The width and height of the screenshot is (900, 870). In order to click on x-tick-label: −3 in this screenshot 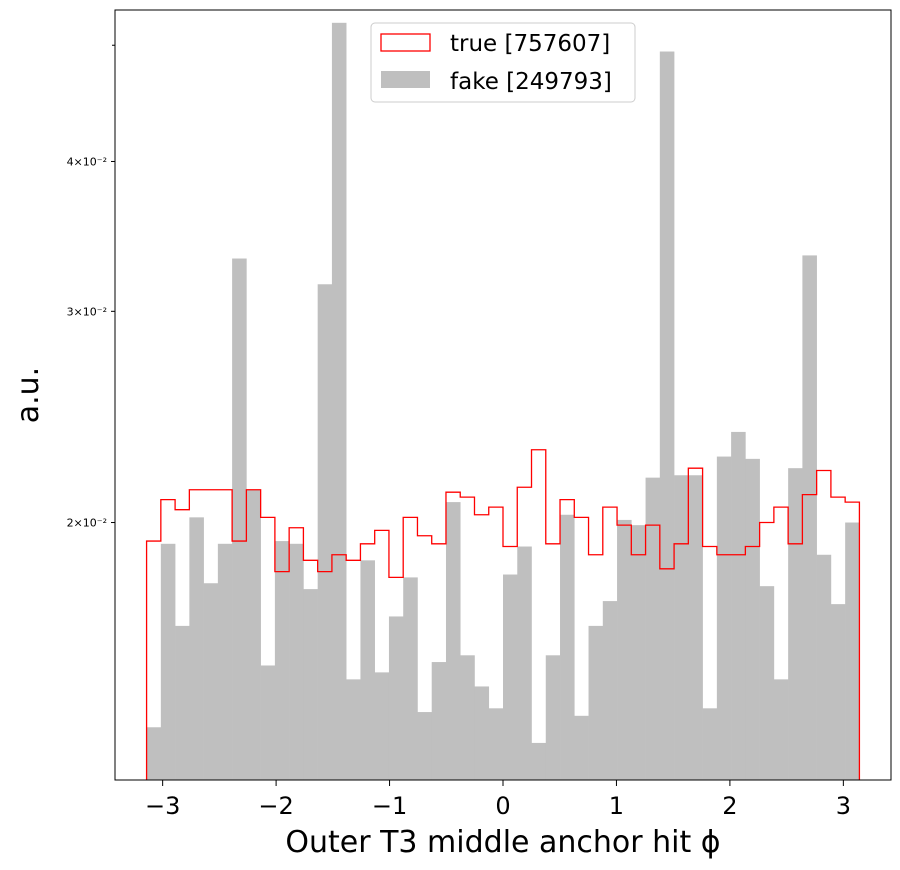, I will do `click(162, 806)`.